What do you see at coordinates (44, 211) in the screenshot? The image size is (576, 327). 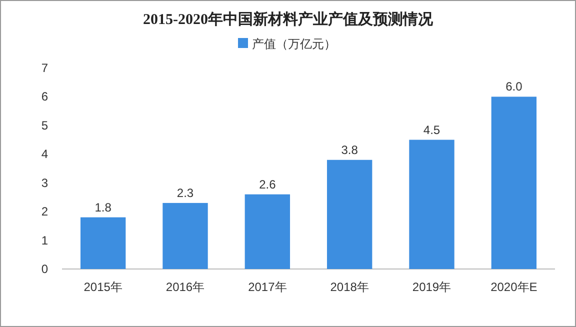 I see `y-tick-label: 2` at bounding box center [44, 211].